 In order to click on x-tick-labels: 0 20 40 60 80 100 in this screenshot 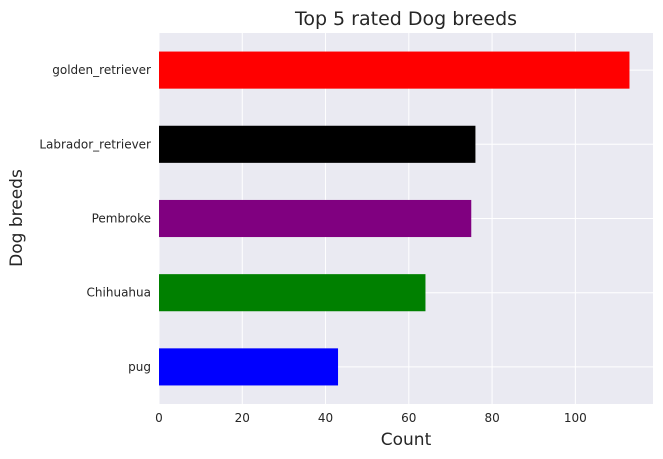, I will do `click(371, 418)`.